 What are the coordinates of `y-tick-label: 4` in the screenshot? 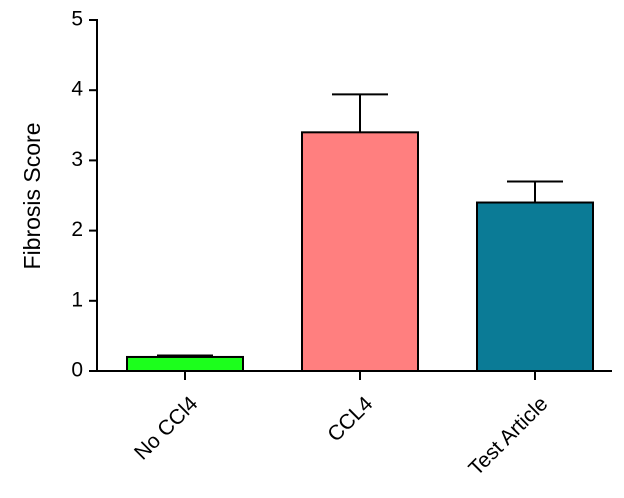 It's located at (77, 89).